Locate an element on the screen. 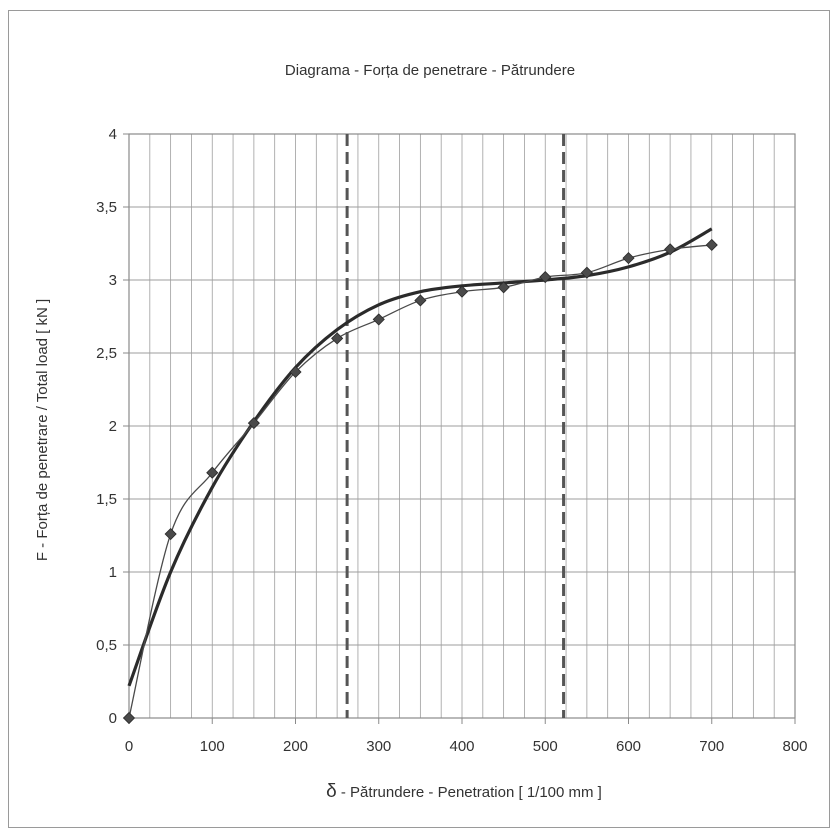  x-axis-label-text: - Pătrundere - Penetration [ 1/100 mm ] is located at coordinates (469, 792).